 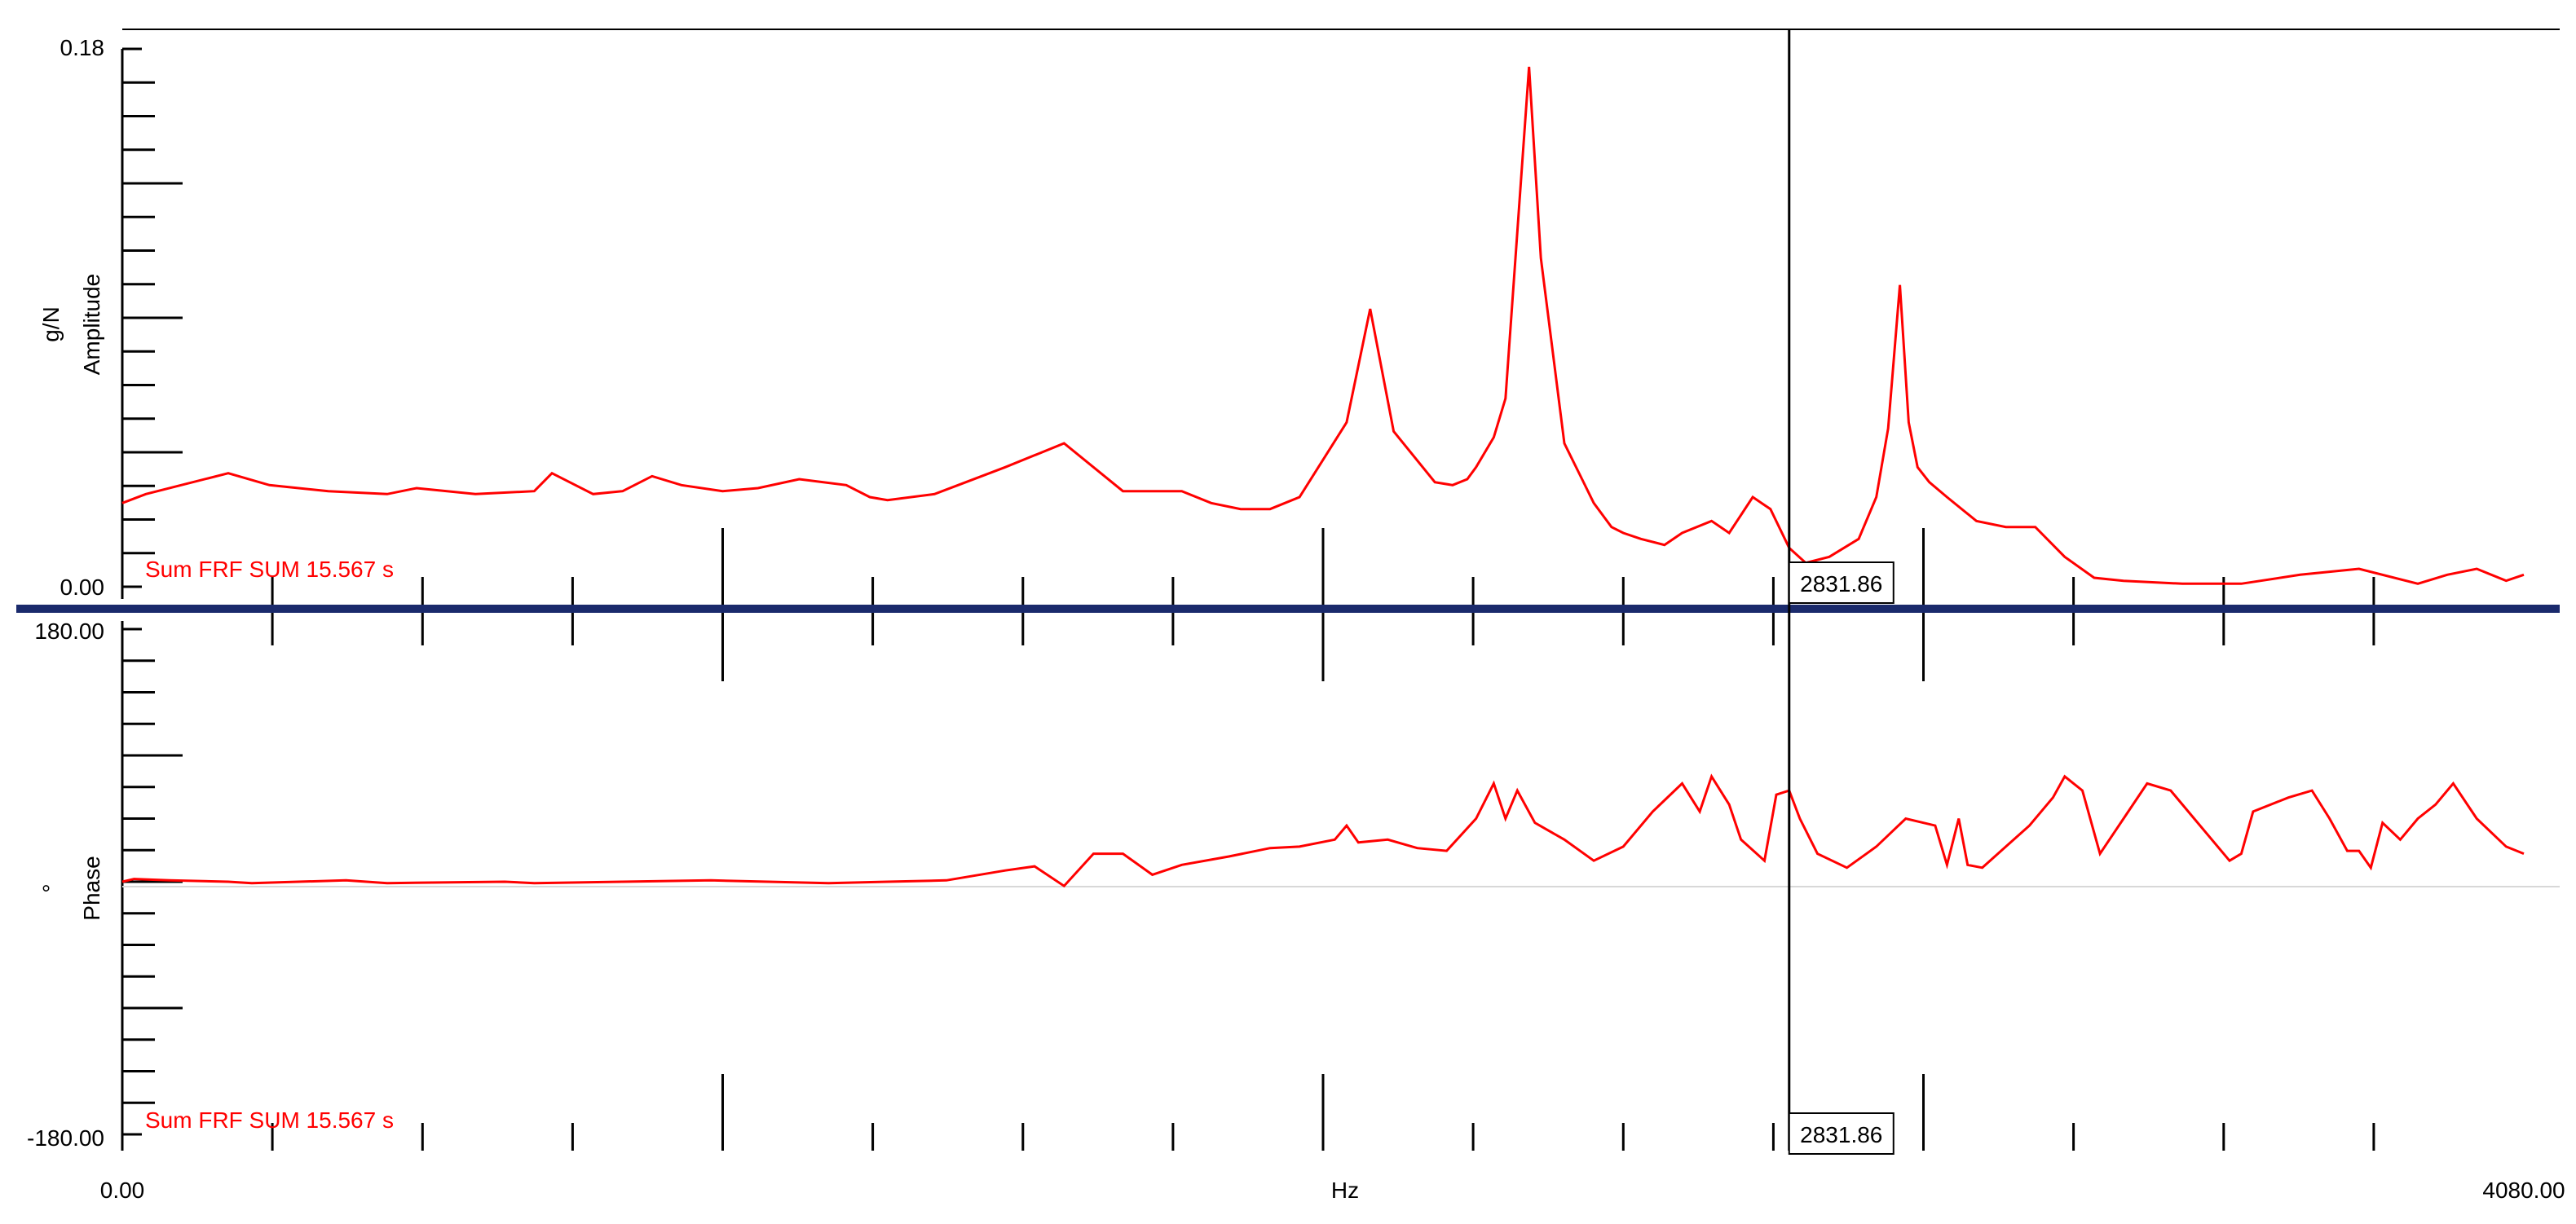 I want to click on panel-divider, so click(x=1288, y=609).